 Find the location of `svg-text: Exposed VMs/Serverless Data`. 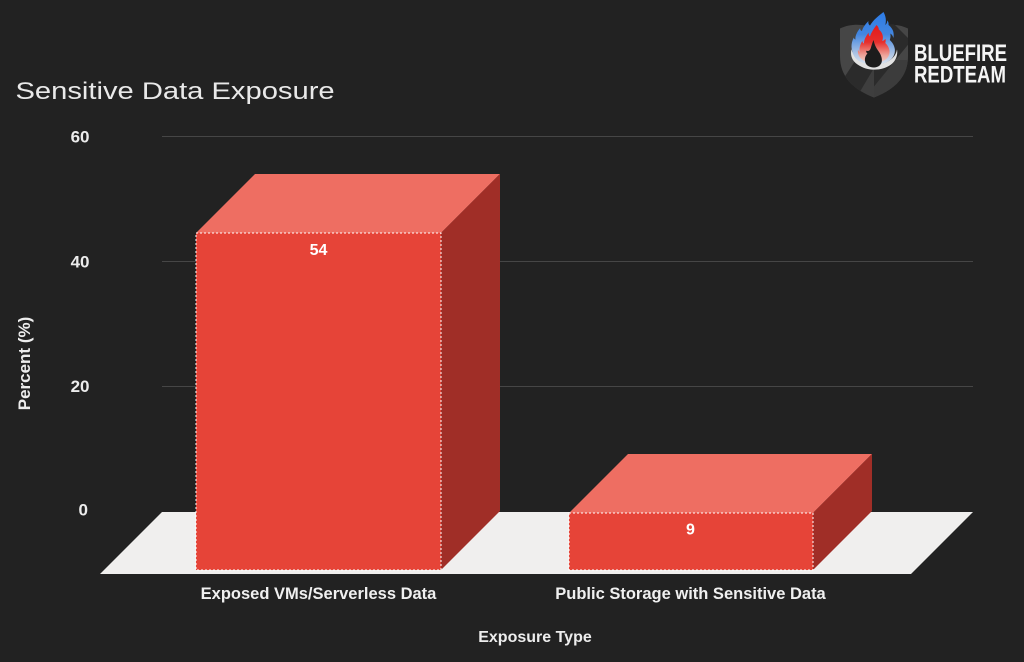

svg-text: Exposed VMs/Serverless Data is located at coordinates (319, 594).